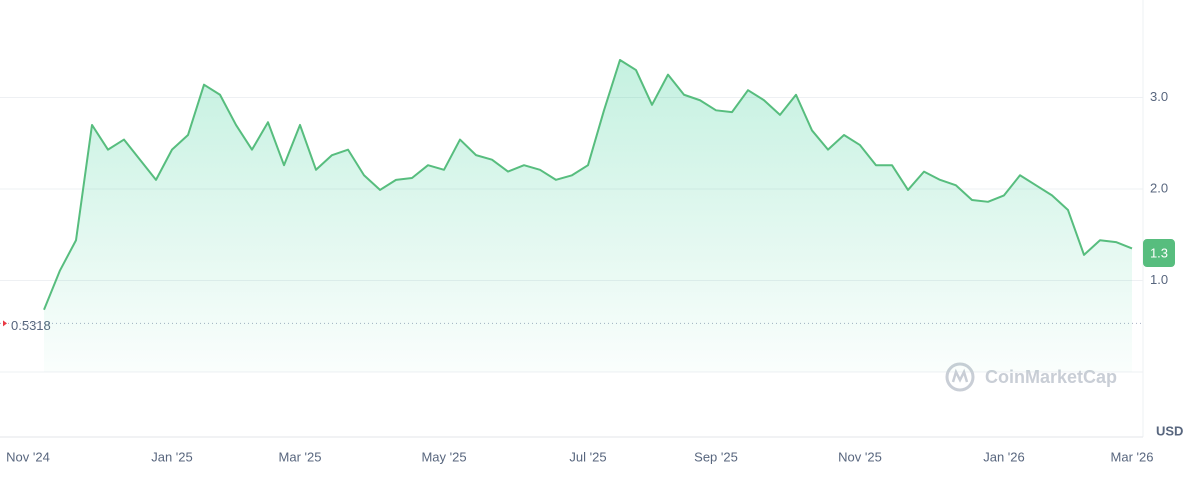  Describe the element at coordinates (300, 456) in the screenshot. I see `x-tick-label: Mar '25` at that location.